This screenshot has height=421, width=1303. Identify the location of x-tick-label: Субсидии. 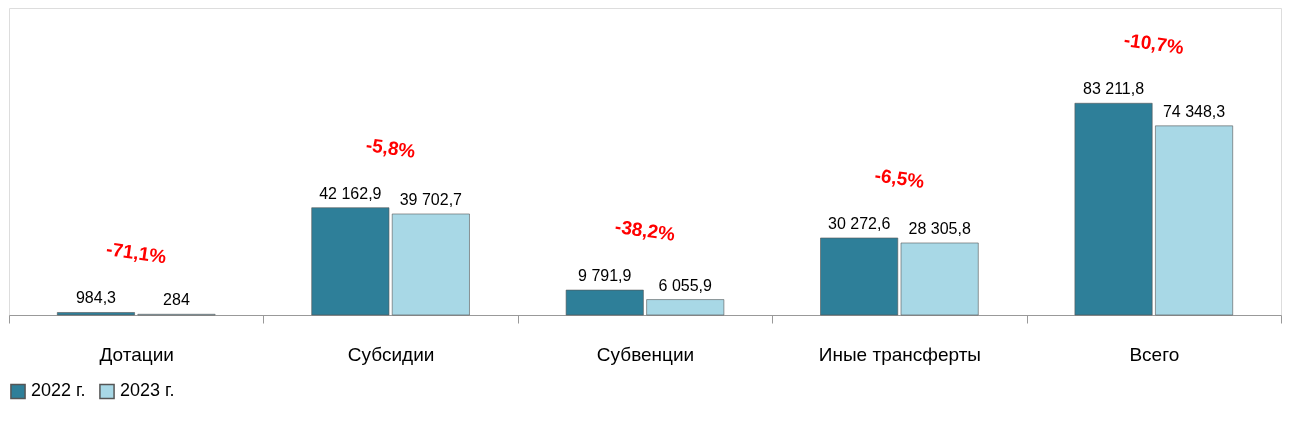
(391, 354).